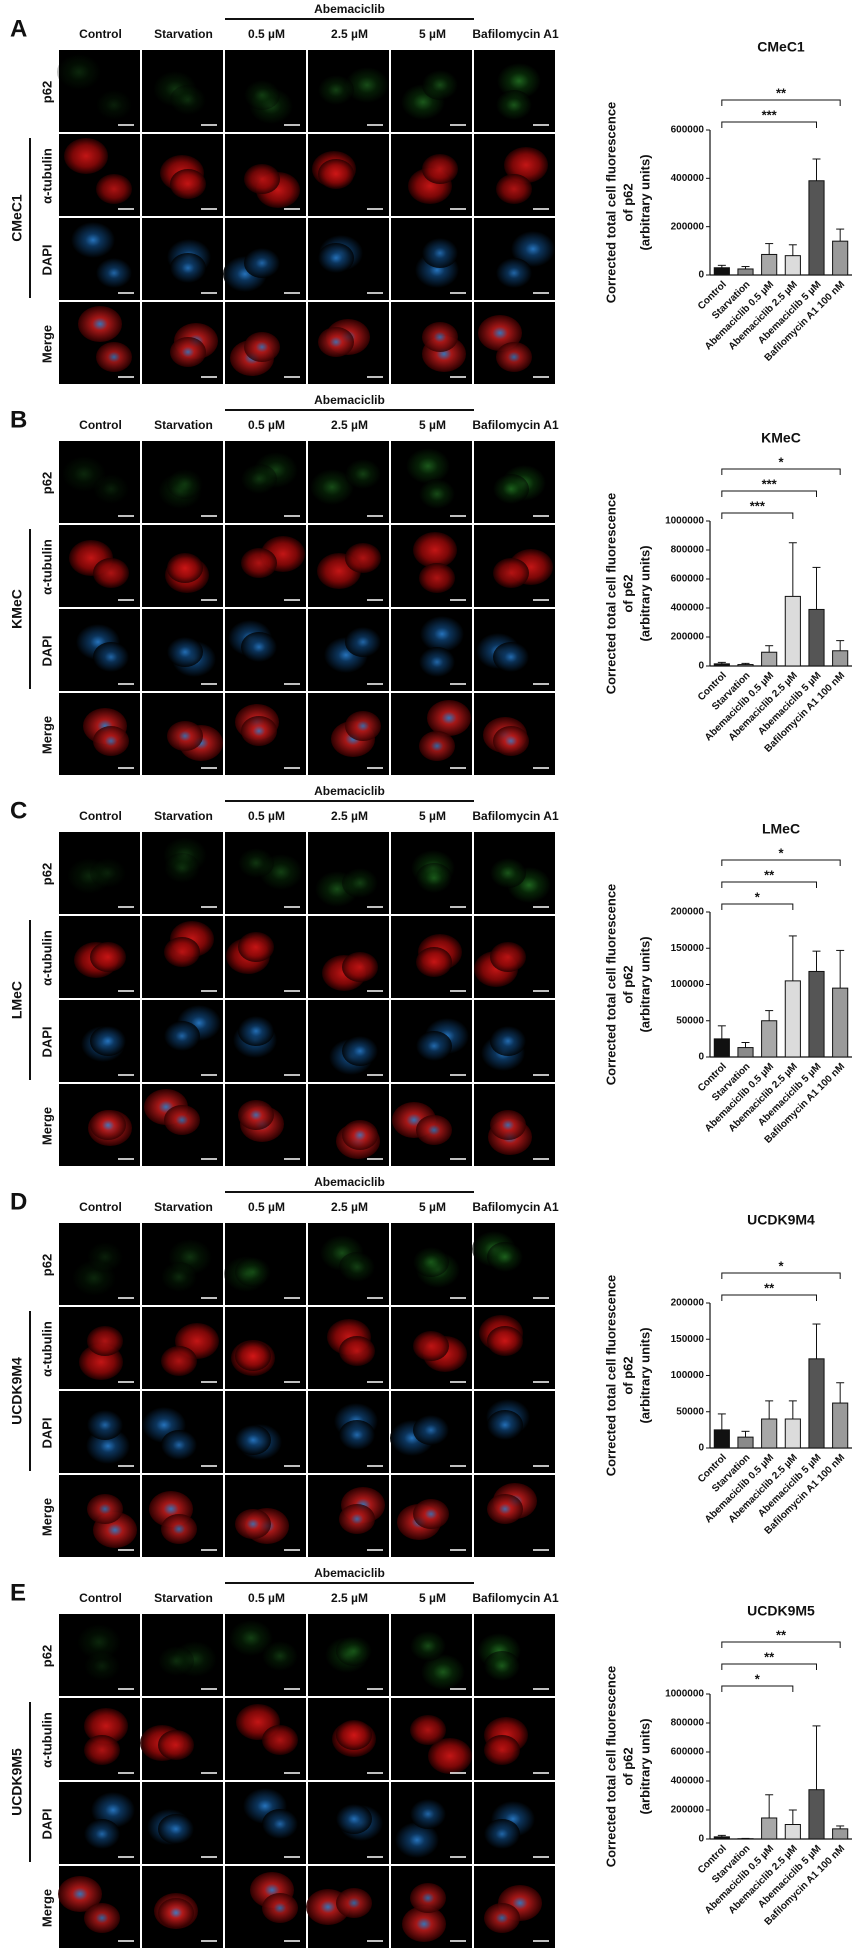 The height and width of the screenshot is (1959, 862). I want to click on y-tick-label: 50000, so click(690, 1411).